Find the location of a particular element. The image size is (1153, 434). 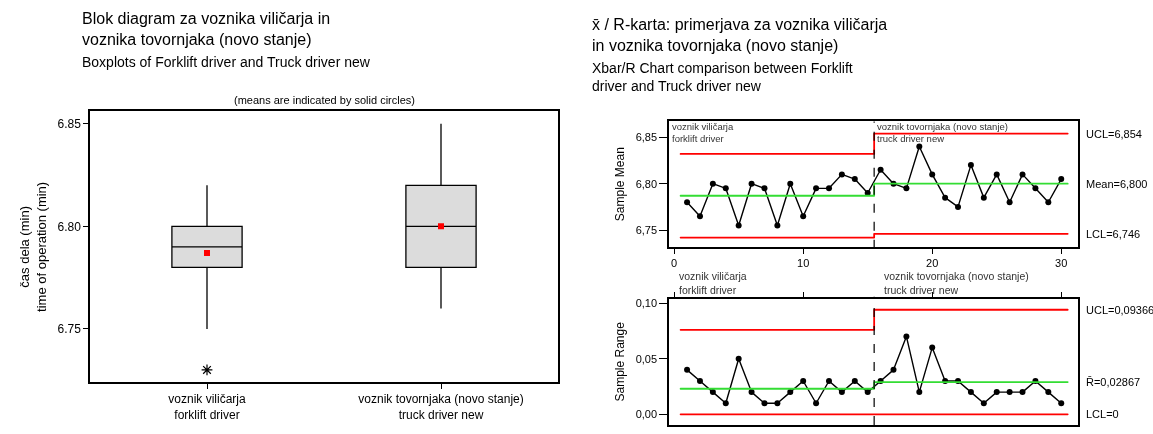

chart-title: Blok diagram za voznika viličarja in voznika tovornjaka (novo stanje) is located at coordinates (206, 29).